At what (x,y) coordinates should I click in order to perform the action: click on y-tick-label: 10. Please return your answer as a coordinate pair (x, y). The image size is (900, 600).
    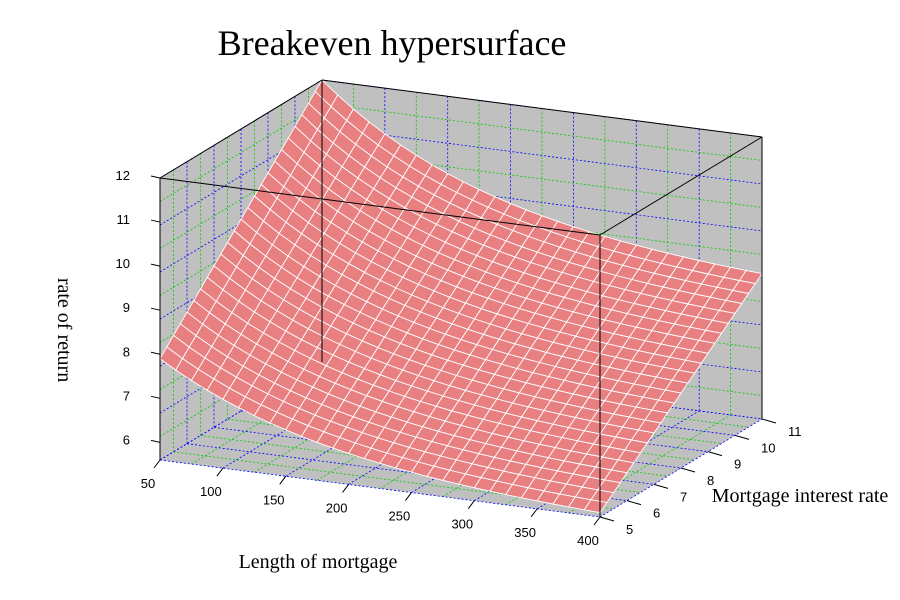
    Looking at the image, I should click on (768, 447).